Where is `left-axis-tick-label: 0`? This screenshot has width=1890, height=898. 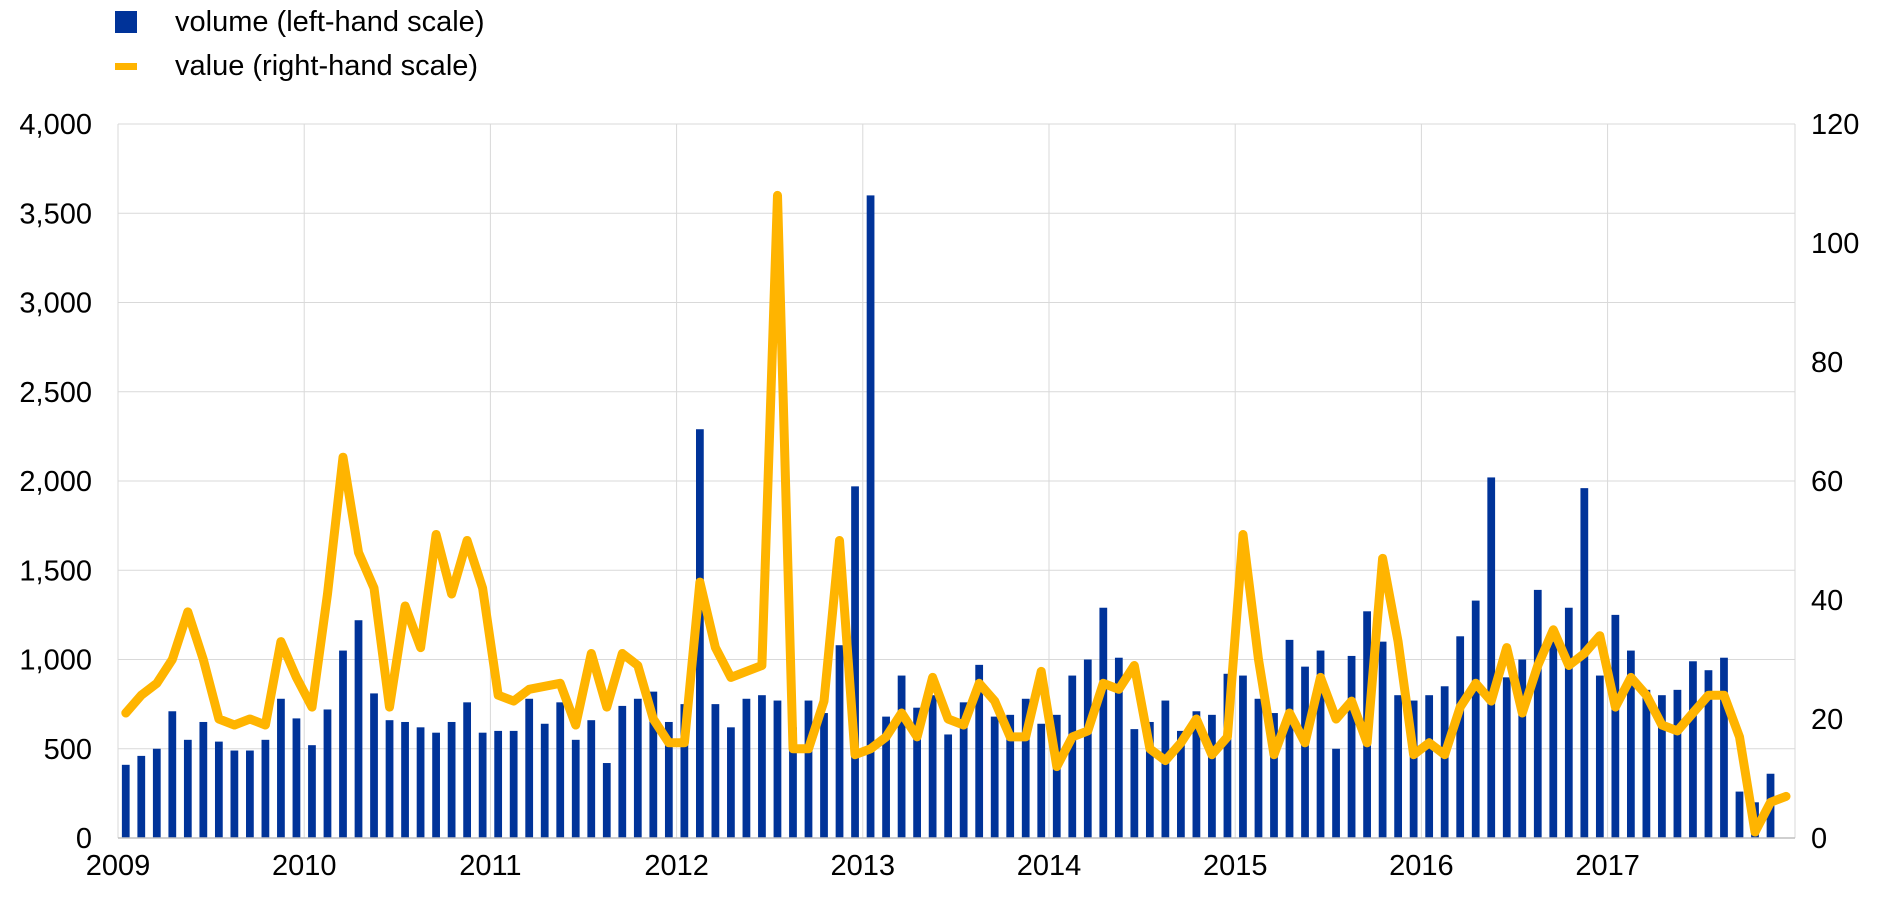 left-axis-tick-label: 0 is located at coordinates (84, 839).